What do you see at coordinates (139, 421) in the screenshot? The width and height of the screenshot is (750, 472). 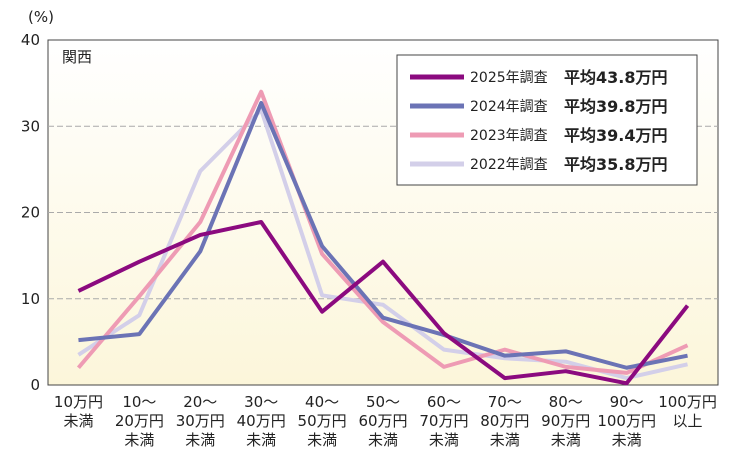 I see `x-tick-label: 10～ 20万円未満` at bounding box center [139, 421].